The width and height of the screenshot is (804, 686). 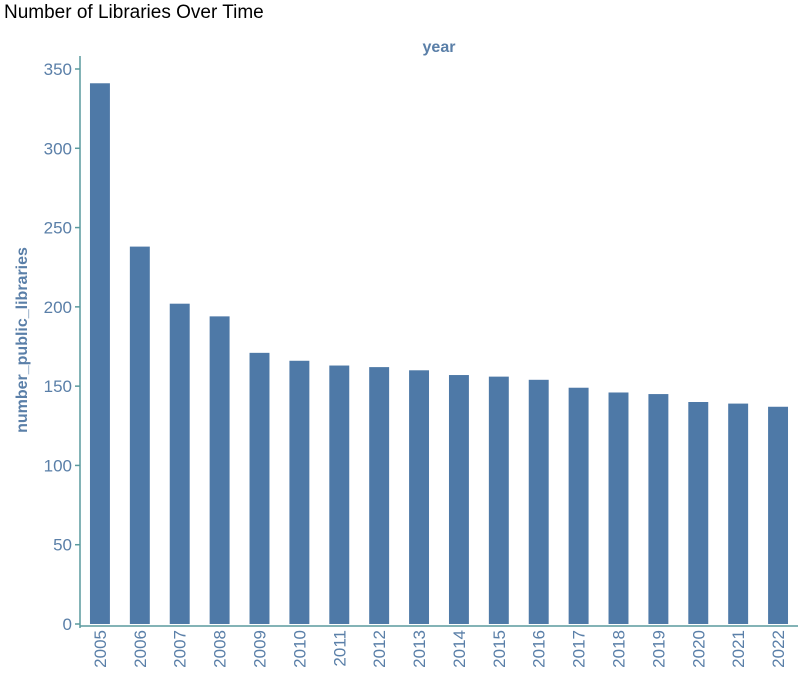 I want to click on bar-2008, so click(x=219, y=470).